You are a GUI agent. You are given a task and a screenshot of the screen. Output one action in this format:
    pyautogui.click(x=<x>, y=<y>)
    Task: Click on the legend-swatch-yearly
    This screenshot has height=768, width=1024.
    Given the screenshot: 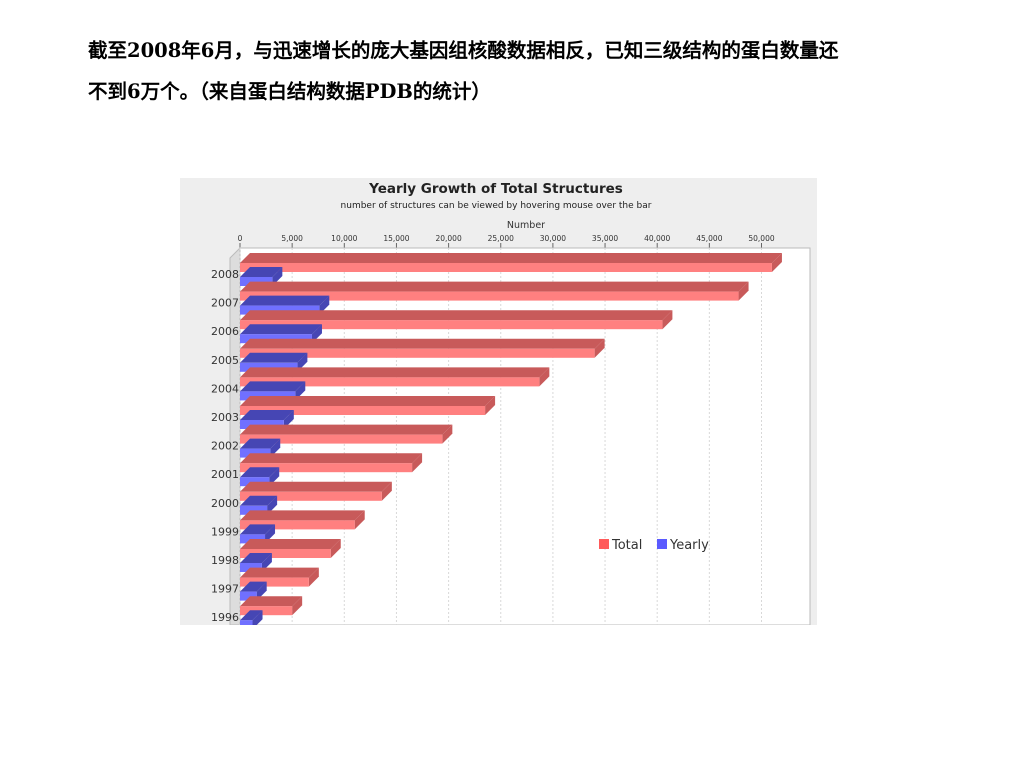 What is the action you would take?
    pyautogui.click(x=662, y=544)
    